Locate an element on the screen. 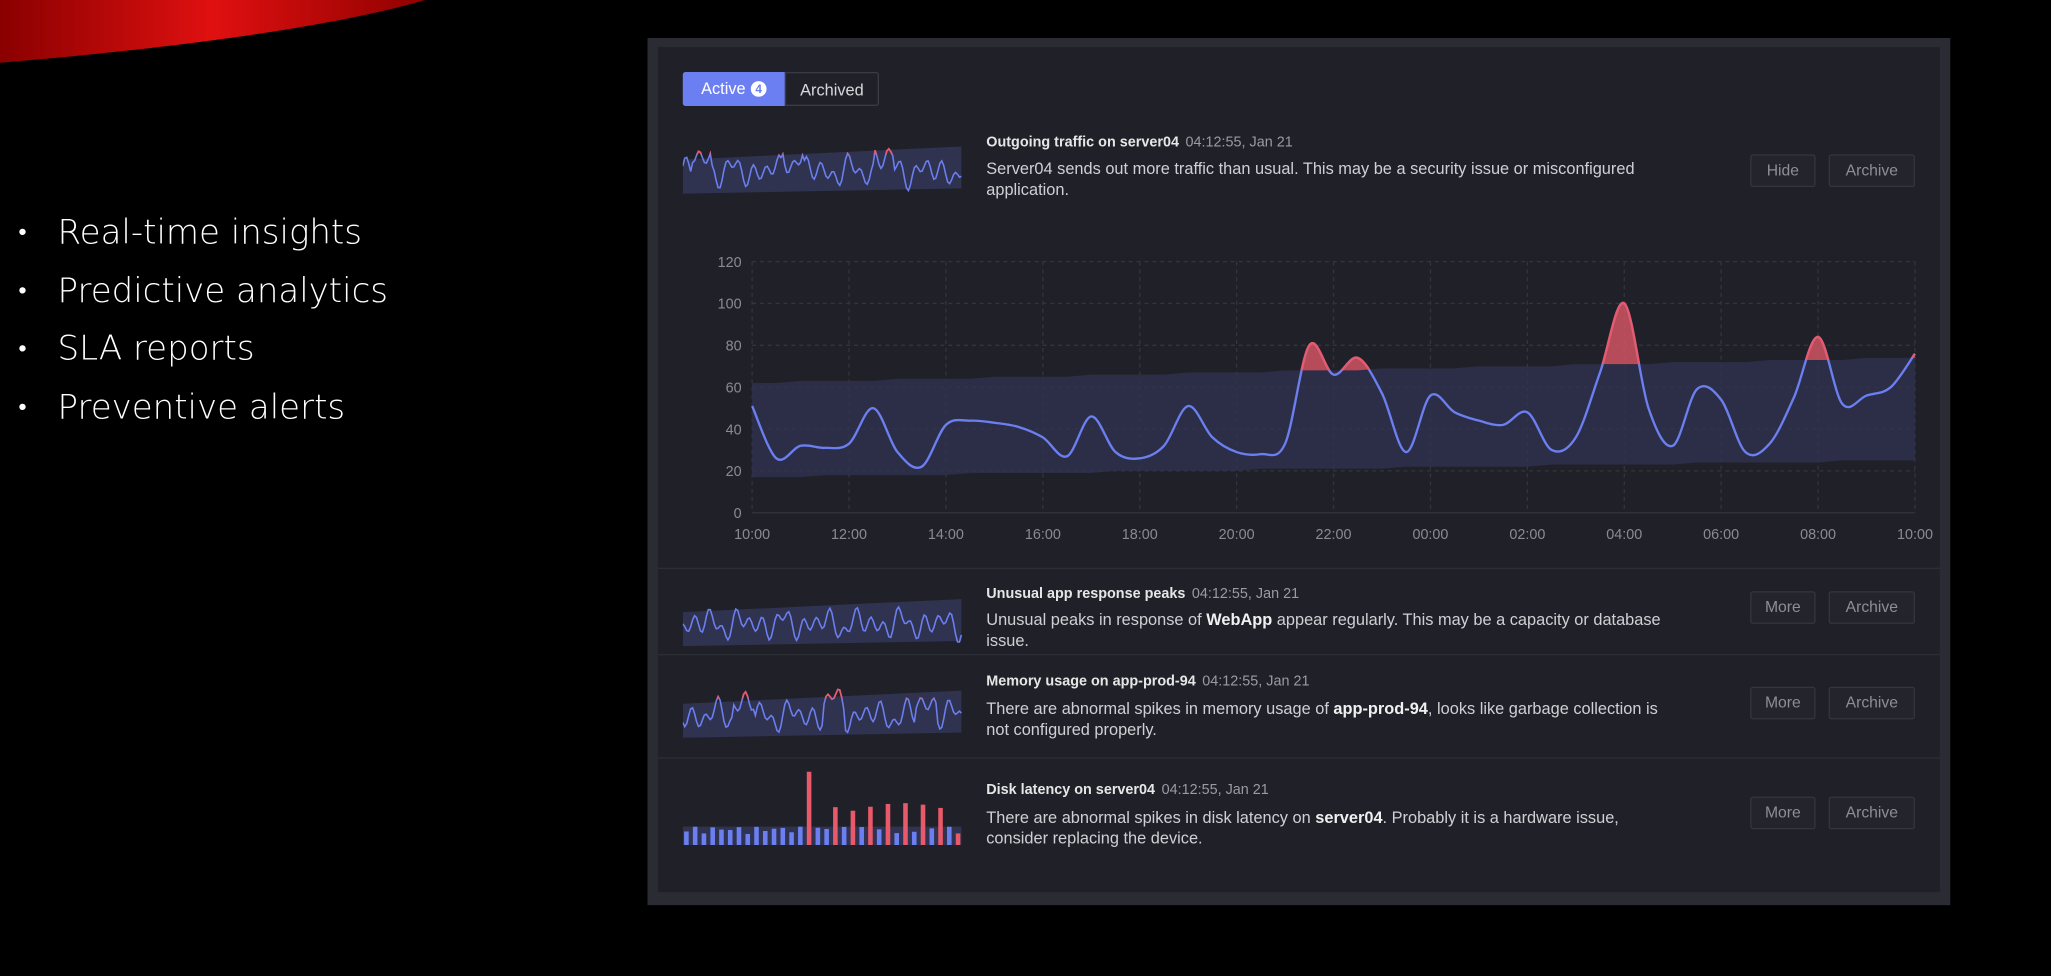 This screenshot has width=2051, height=976. y-tick-label: 60 is located at coordinates (734, 388).